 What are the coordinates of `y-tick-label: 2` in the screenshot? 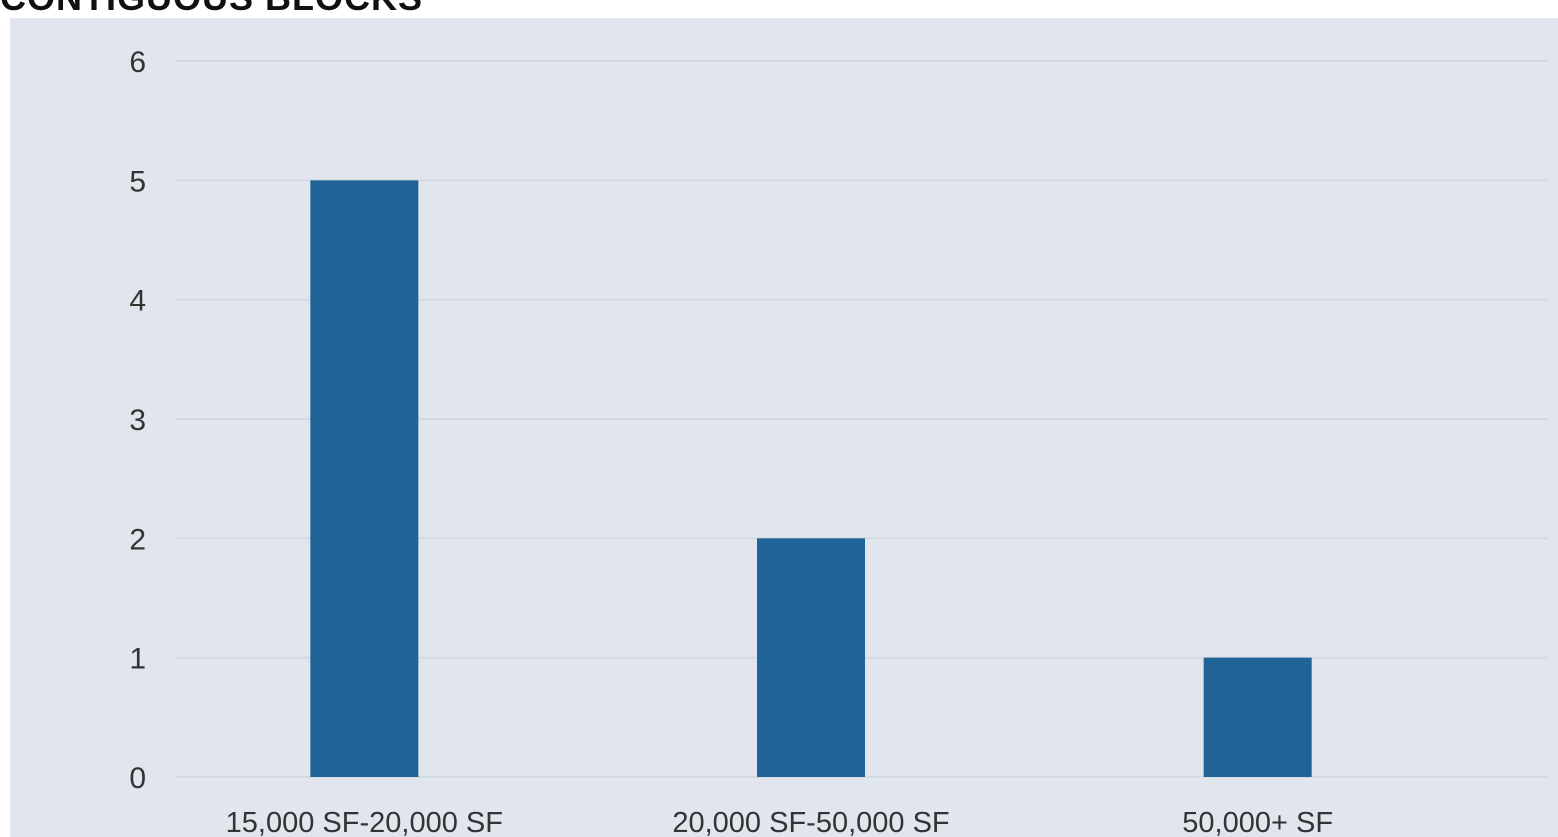 It's located at (137, 539).